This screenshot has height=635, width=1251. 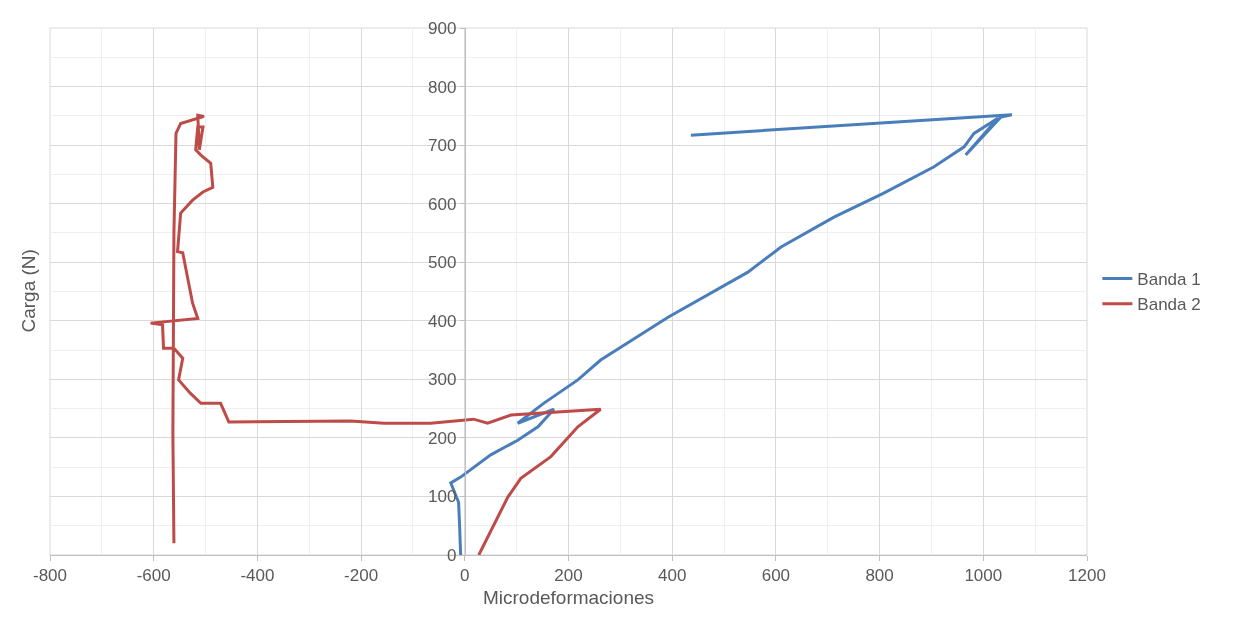 I want to click on x-tick-label: 800, so click(x=879, y=576).